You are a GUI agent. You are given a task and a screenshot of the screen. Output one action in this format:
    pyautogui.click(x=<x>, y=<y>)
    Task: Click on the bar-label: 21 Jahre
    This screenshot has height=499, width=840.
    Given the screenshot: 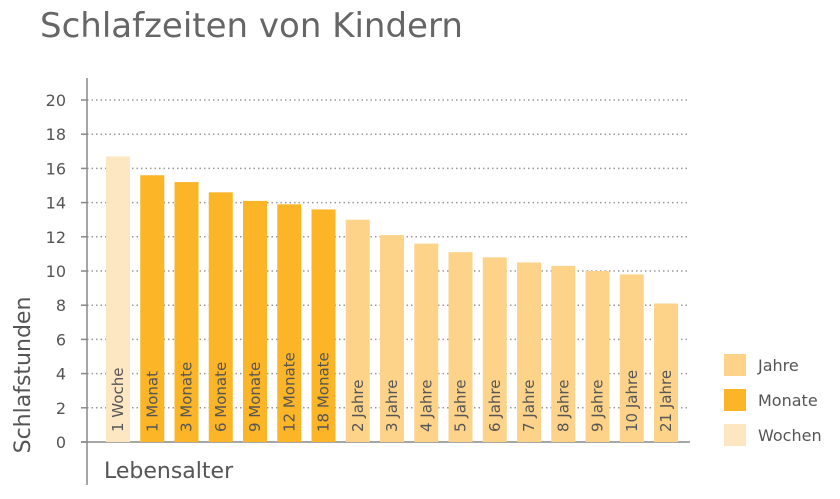 What is the action you would take?
    pyautogui.click(x=666, y=401)
    